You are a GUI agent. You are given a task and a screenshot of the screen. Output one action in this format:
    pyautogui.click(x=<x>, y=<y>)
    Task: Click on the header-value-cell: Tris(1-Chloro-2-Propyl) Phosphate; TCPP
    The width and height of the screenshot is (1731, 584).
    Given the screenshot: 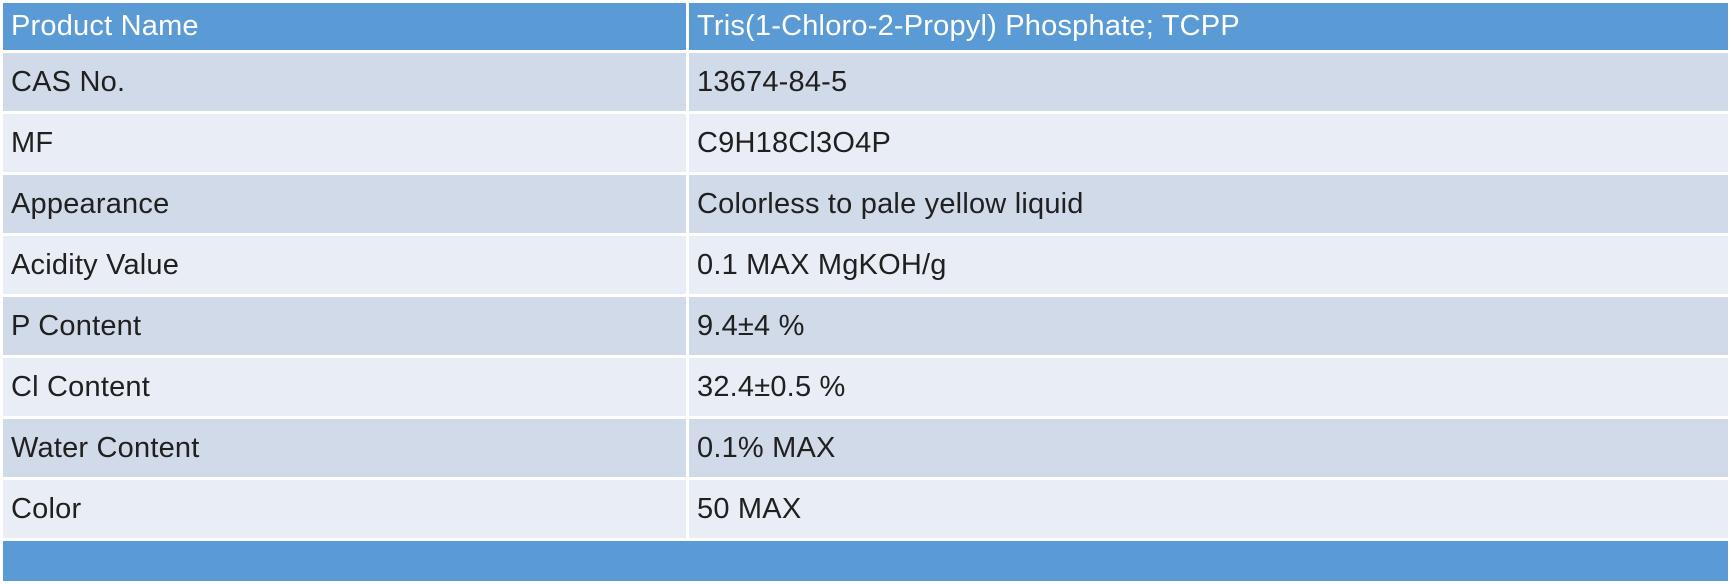 What is the action you would take?
    pyautogui.click(x=1208, y=26)
    